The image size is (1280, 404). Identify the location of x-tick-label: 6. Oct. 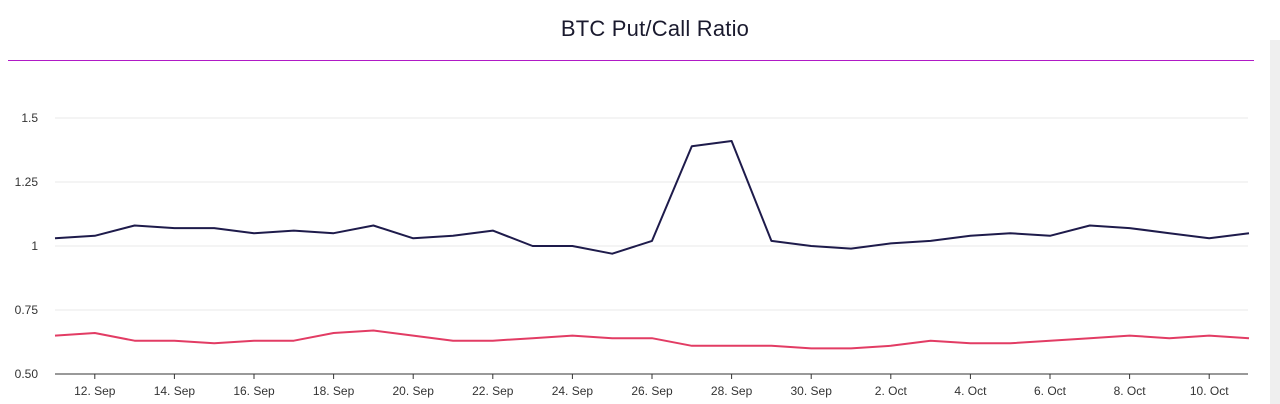
(1050, 391).